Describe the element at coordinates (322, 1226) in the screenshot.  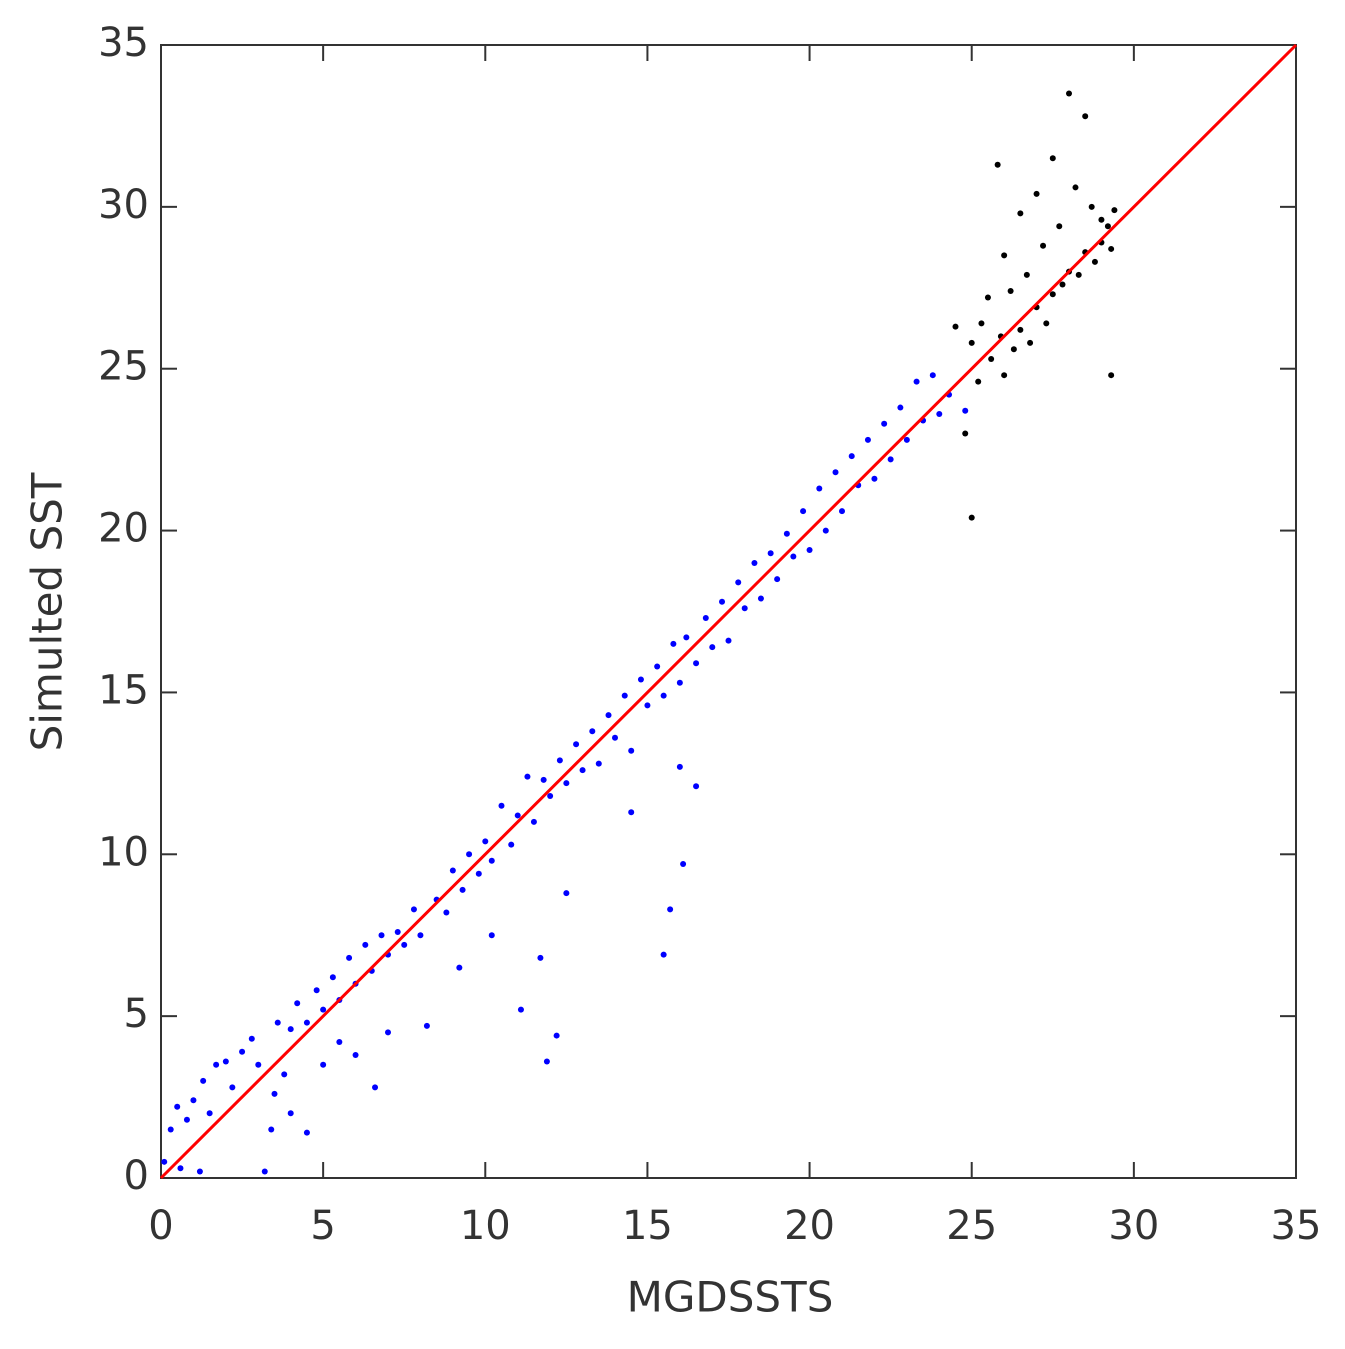
I see `x-tick-label: 5` at that location.